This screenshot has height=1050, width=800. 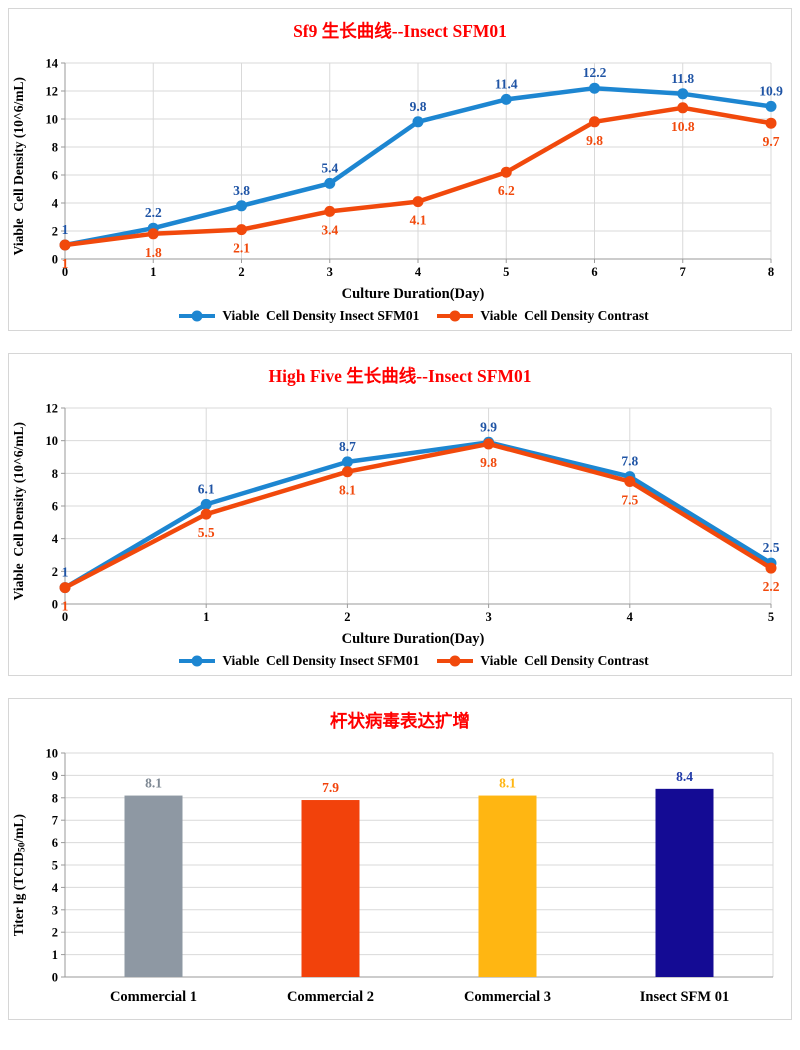 I want to click on chart-title-titer: 杆状病毒表达扩增, so click(x=400, y=721).